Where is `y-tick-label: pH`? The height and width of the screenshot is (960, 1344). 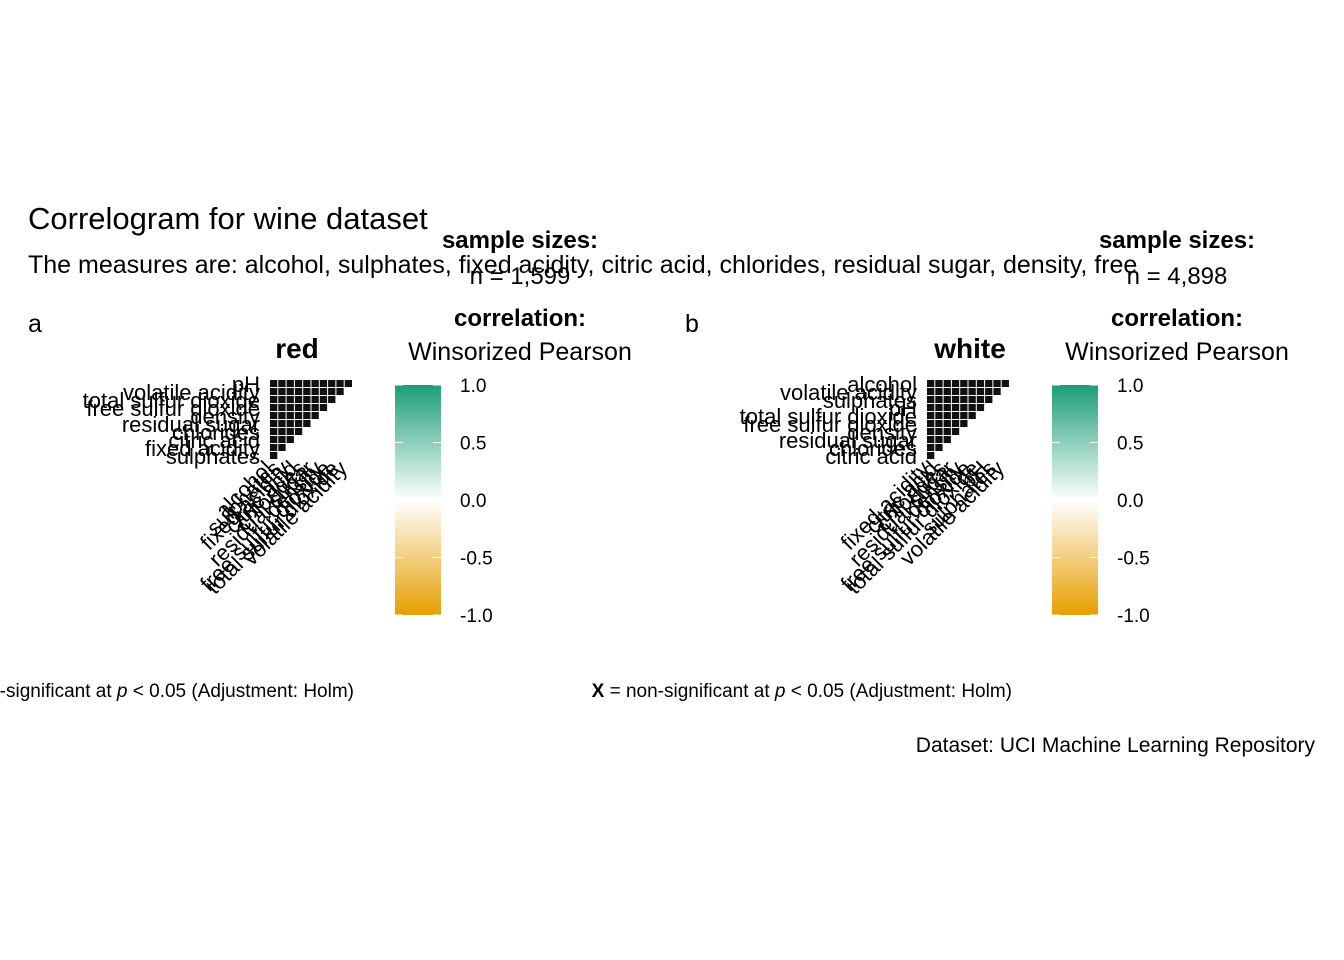 y-tick-label: pH is located at coordinates (246, 384).